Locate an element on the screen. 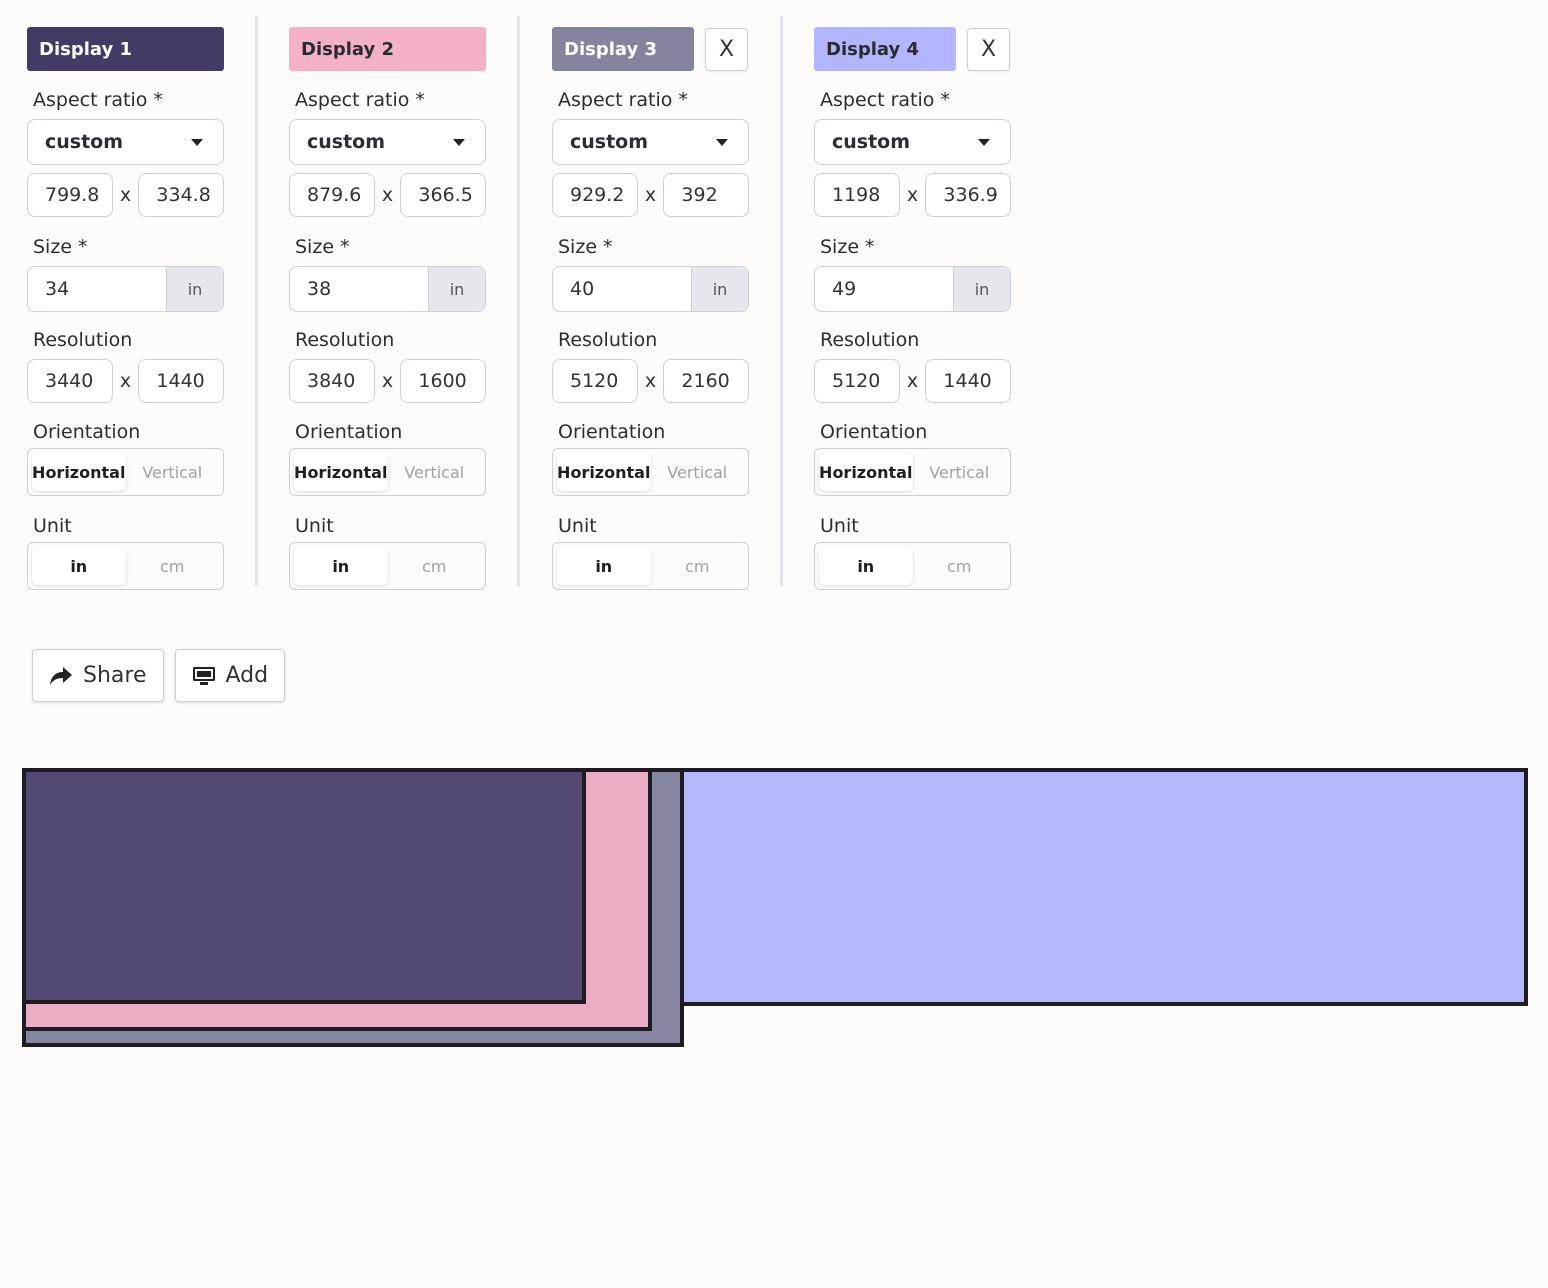 This screenshot has height=1288, width=1548. resolution-width-input: 3840 is located at coordinates (332, 381).